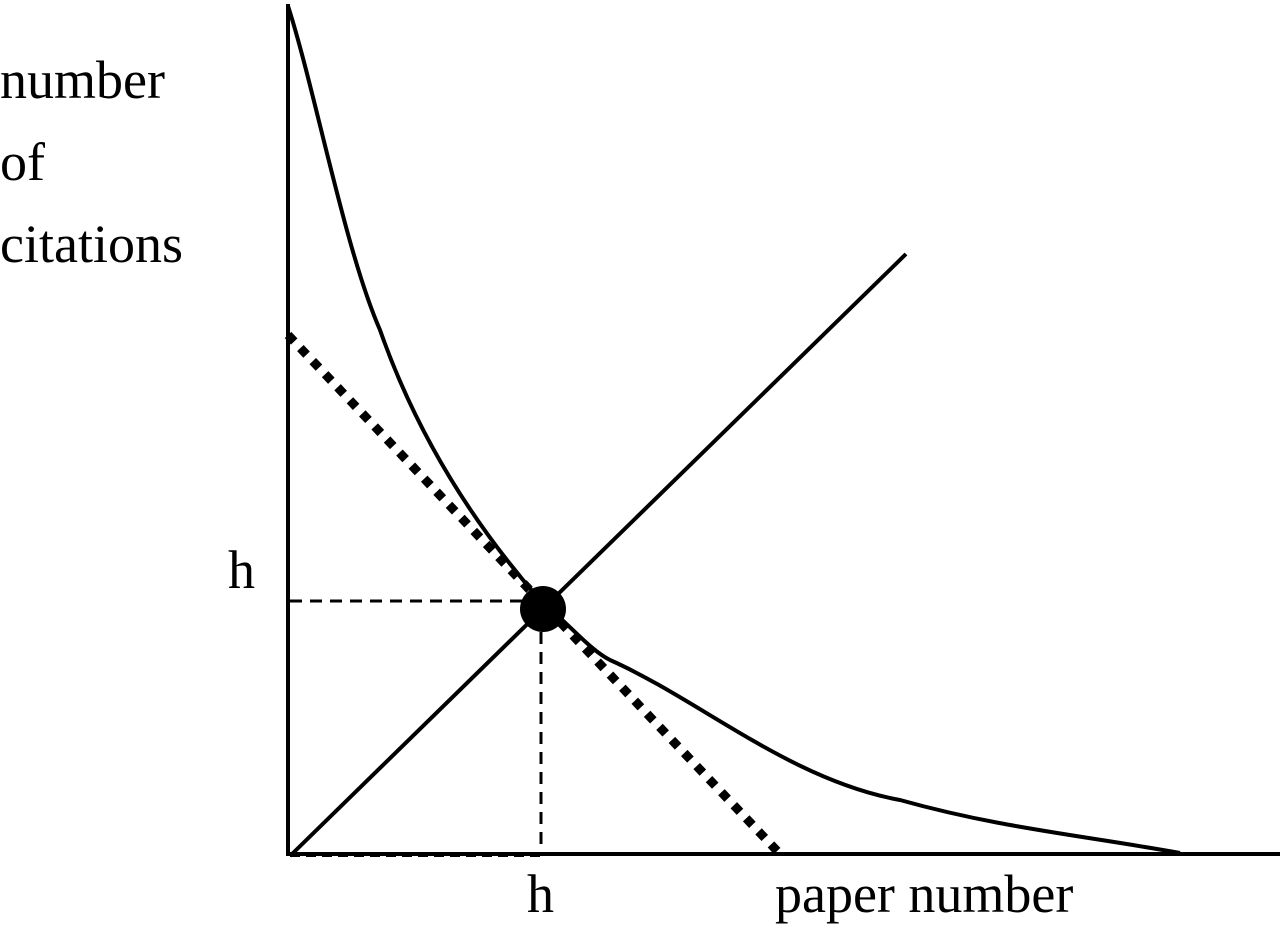 The width and height of the screenshot is (1280, 929). What do you see at coordinates (22, 162) in the screenshot?
I see `y-axis-label-line-2: of` at bounding box center [22, 162].